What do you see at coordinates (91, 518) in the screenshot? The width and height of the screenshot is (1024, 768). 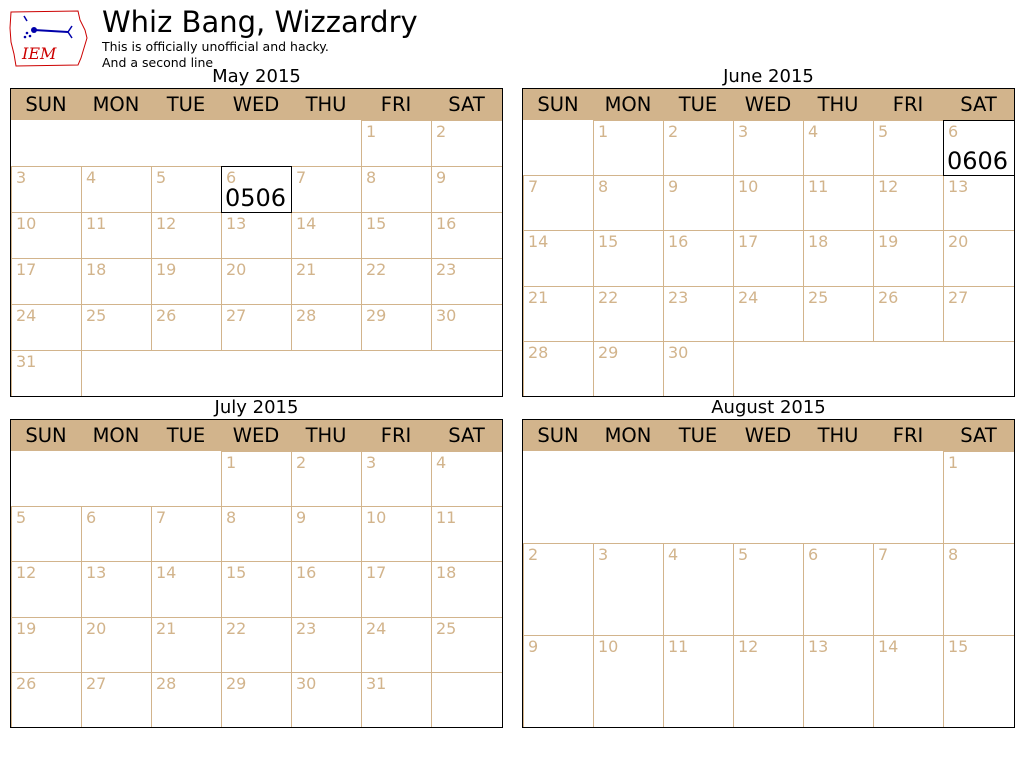 I see `day-number: 6` at bounding box center [91, 518].